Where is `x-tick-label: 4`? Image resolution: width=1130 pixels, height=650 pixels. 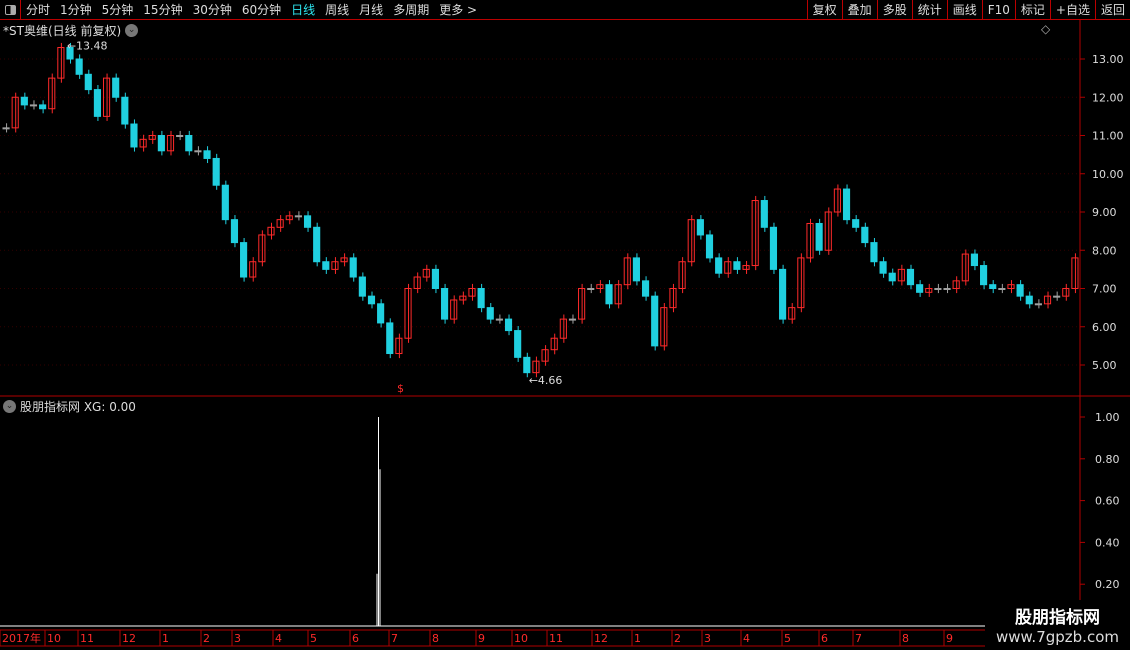 x-tick-label: 4 is located at coordinates (746, 638).